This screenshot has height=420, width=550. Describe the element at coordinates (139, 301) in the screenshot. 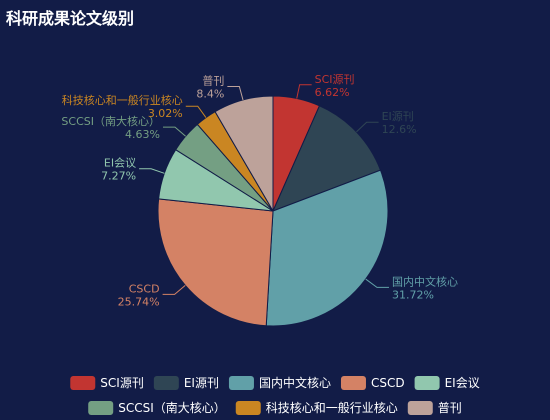

I see `slice-label-value-3: 25.74%` at that location.